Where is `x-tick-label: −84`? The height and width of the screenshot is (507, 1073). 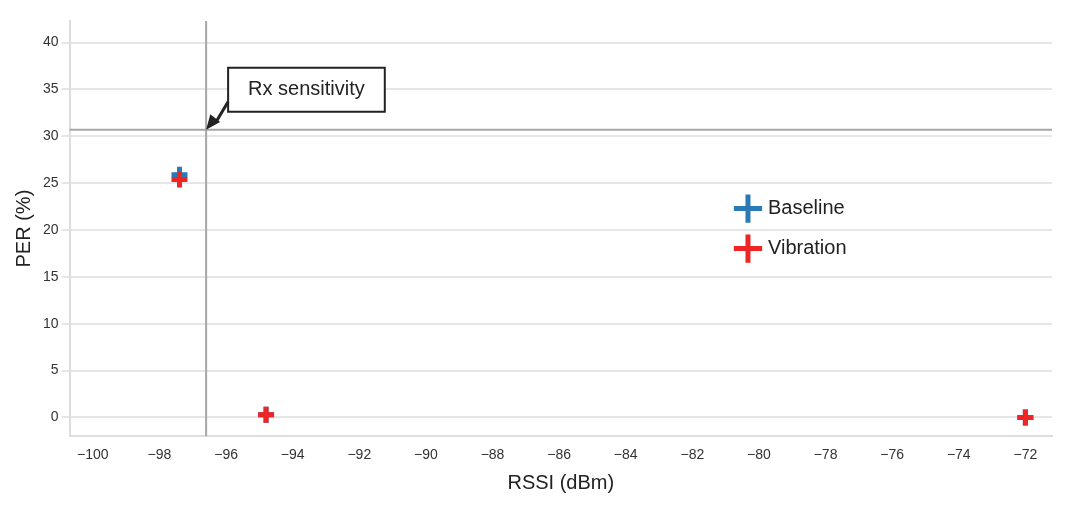
x-tick-label: −84 is located at coordinates (625, 454).